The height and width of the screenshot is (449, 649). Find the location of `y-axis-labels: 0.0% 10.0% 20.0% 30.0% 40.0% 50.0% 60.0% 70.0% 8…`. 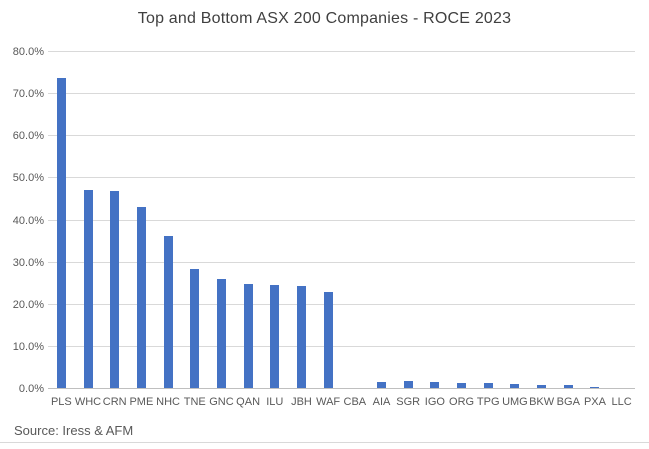

y-axis-labels: 0.0% 10.0% 20.0% 30.0% 40.0% 50.0% 60.0% 70.0% 8… is located at coordinates (22, 220).